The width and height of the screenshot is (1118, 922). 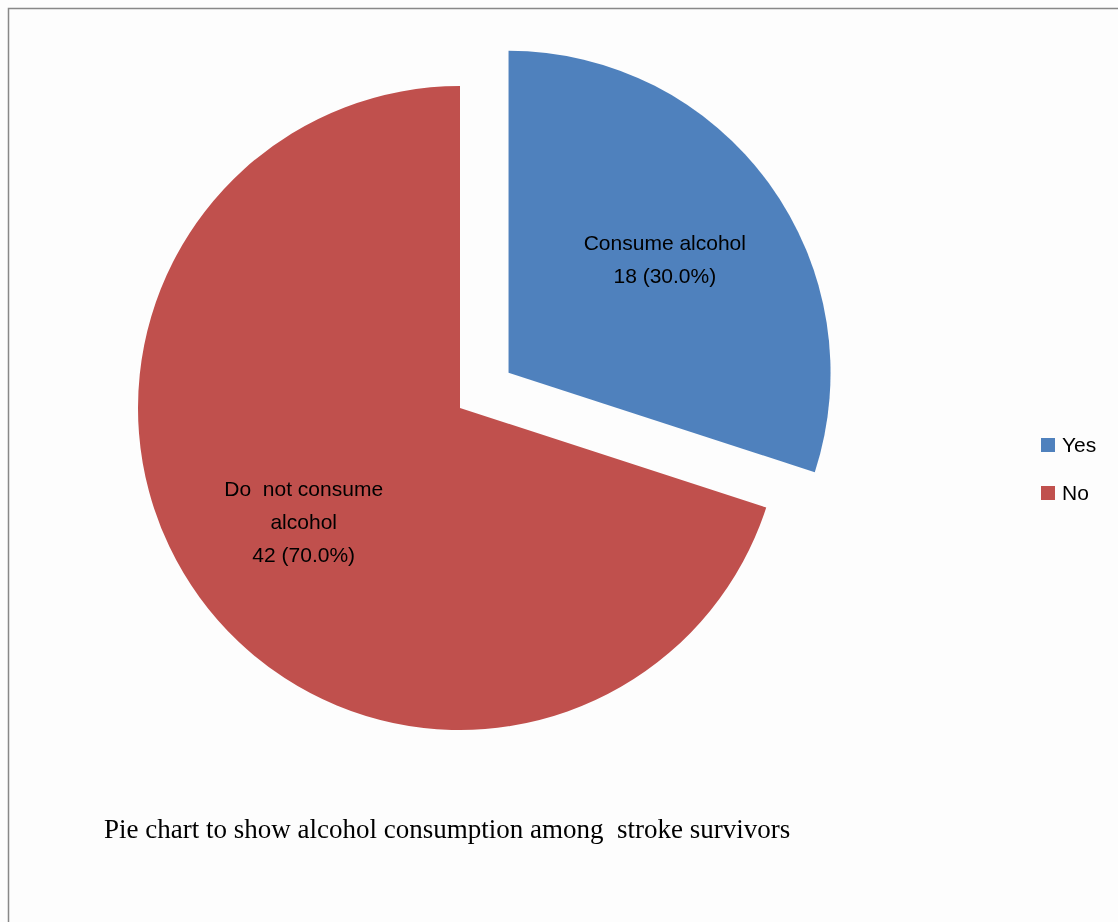 What do you see at coordinates (1079, 445) in the screenshot?
I see `legend-label: Yes` at bounding box center [1079, 445].